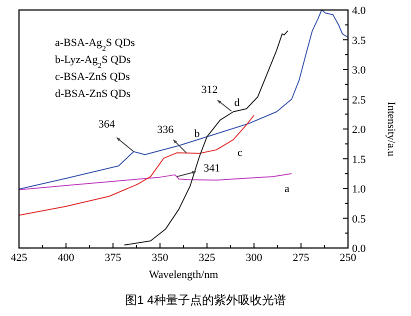 This screenshot has width=411, height=316. Describe the element at coordinates (107, 124) in the screenshot. I see `annotation: 364` at that location.